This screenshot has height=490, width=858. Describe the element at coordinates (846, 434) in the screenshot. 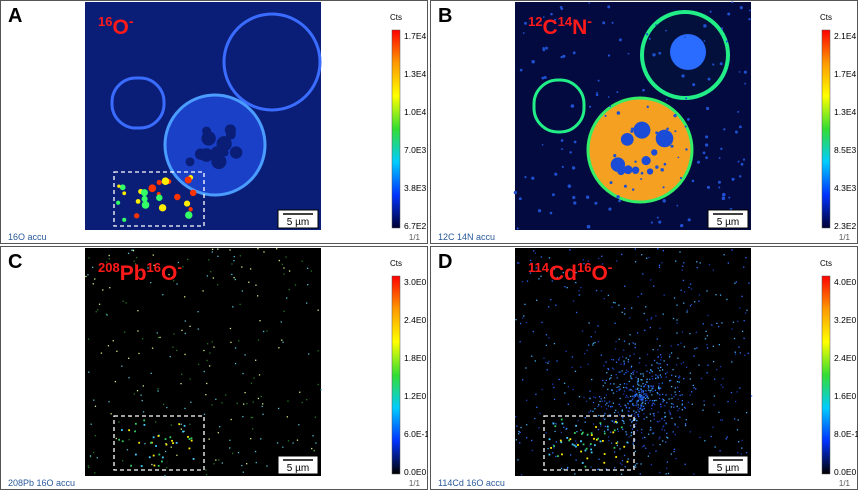

I see `colorbar-tick-label: 8.0E-1` at that location.